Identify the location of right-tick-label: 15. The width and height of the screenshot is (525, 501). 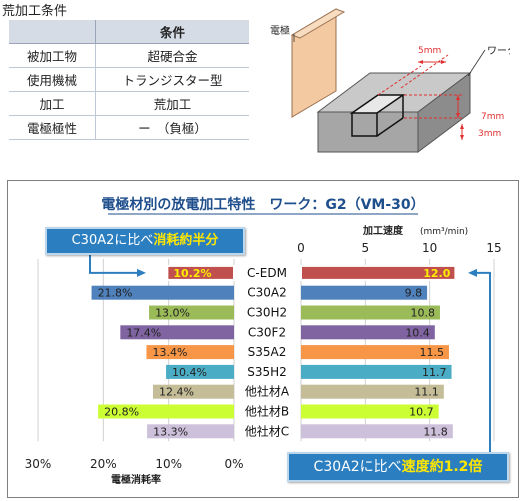
(493, 248).